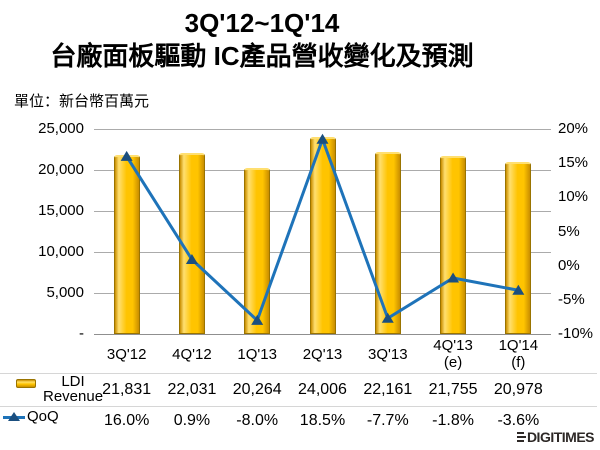 The height and width of the screenshot is (450, 600). I want to click on y-axis-tick-right: 20%, so click(573, 128).